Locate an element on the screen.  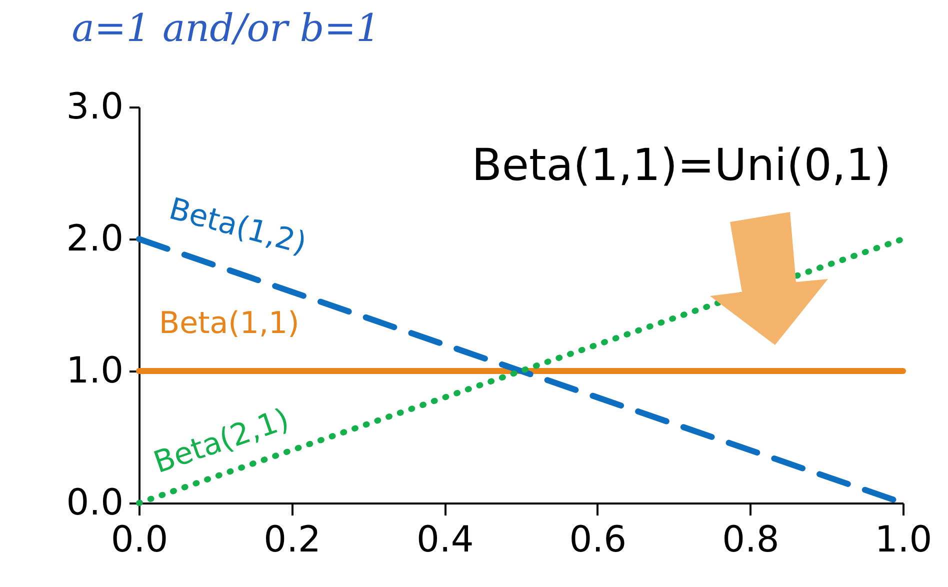
y-tick-label: 2.0 is located at coordinates (95, 239).